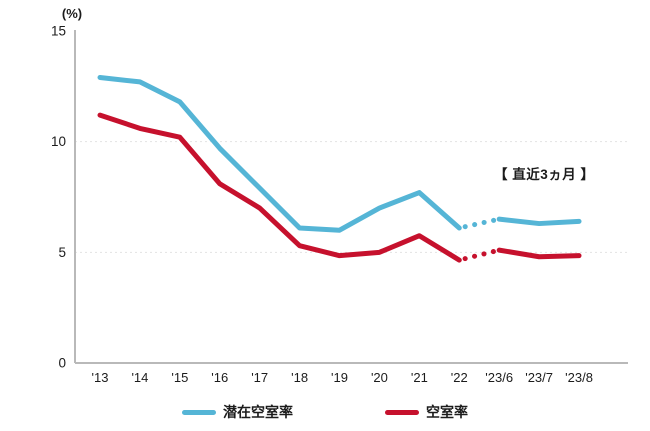  What do you see at coordinates (179, 377) in the screenshot?
I see `x-axis-label-2: '15` at bounding box center [179, 377].